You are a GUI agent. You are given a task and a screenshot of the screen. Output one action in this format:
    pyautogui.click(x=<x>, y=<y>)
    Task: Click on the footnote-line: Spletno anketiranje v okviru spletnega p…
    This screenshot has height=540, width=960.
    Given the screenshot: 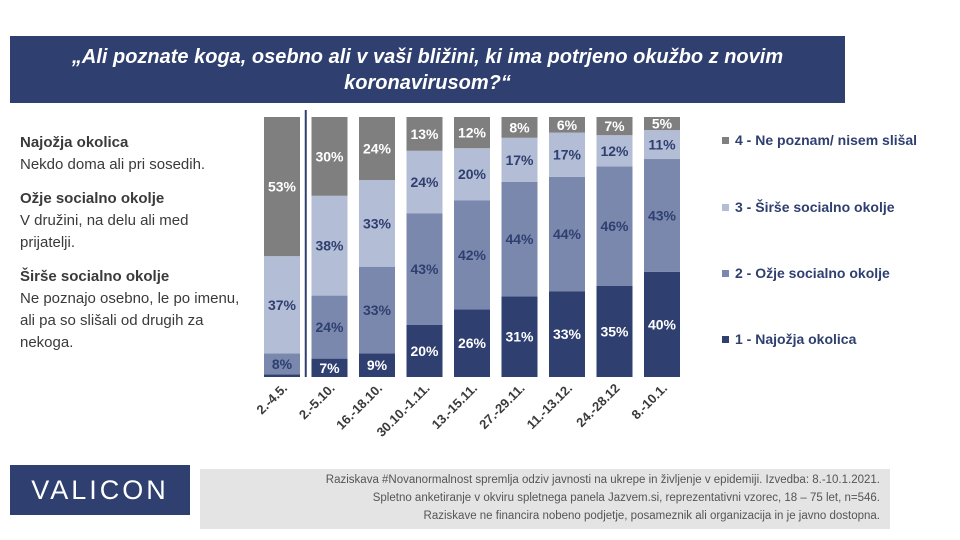 What is the action you would take?
    pyautogui.click(x=626, y=498)
    